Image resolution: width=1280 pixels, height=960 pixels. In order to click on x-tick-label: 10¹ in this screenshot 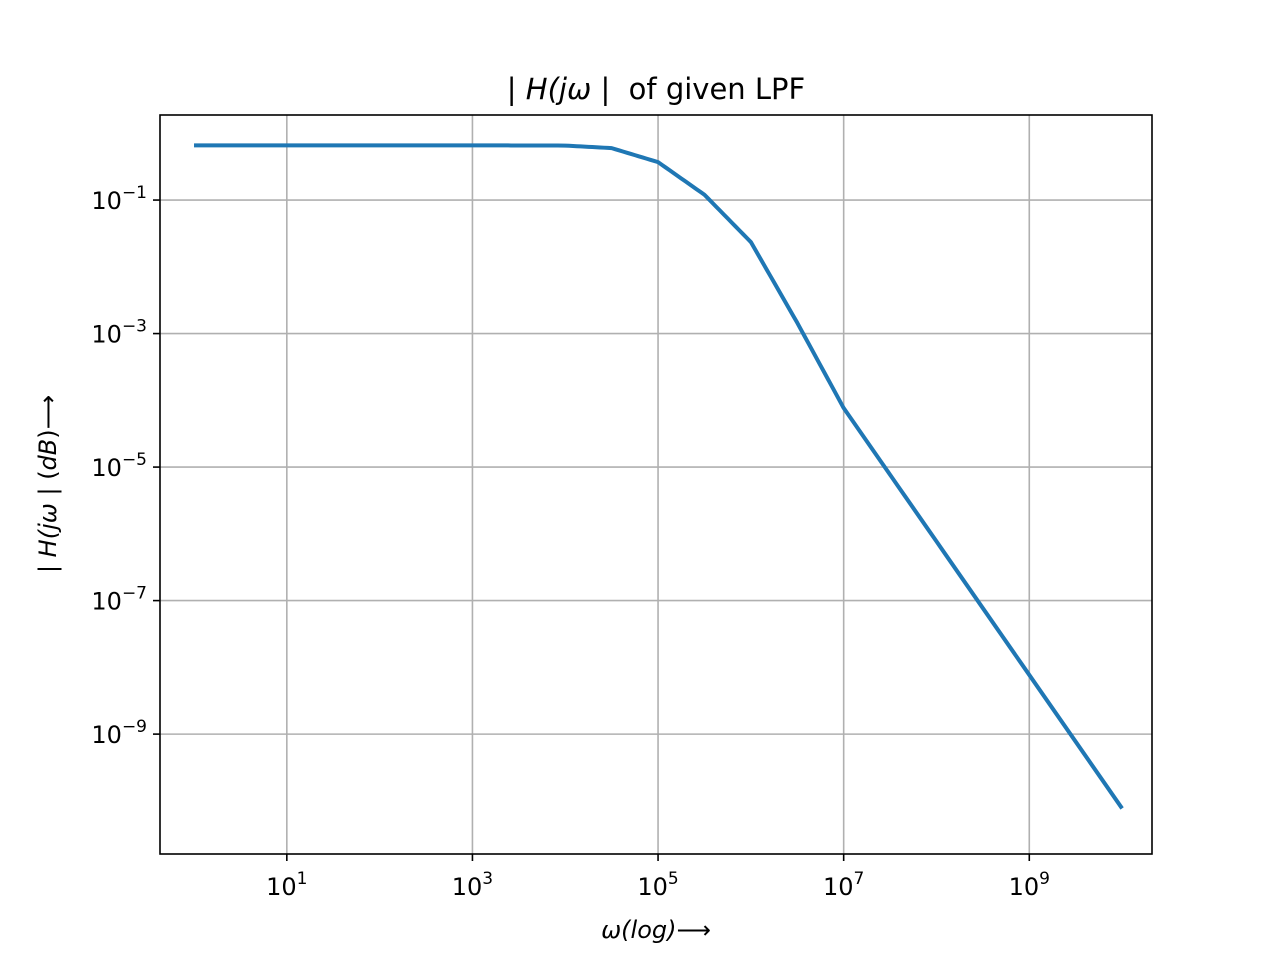, I will do `click(286, 885)`.